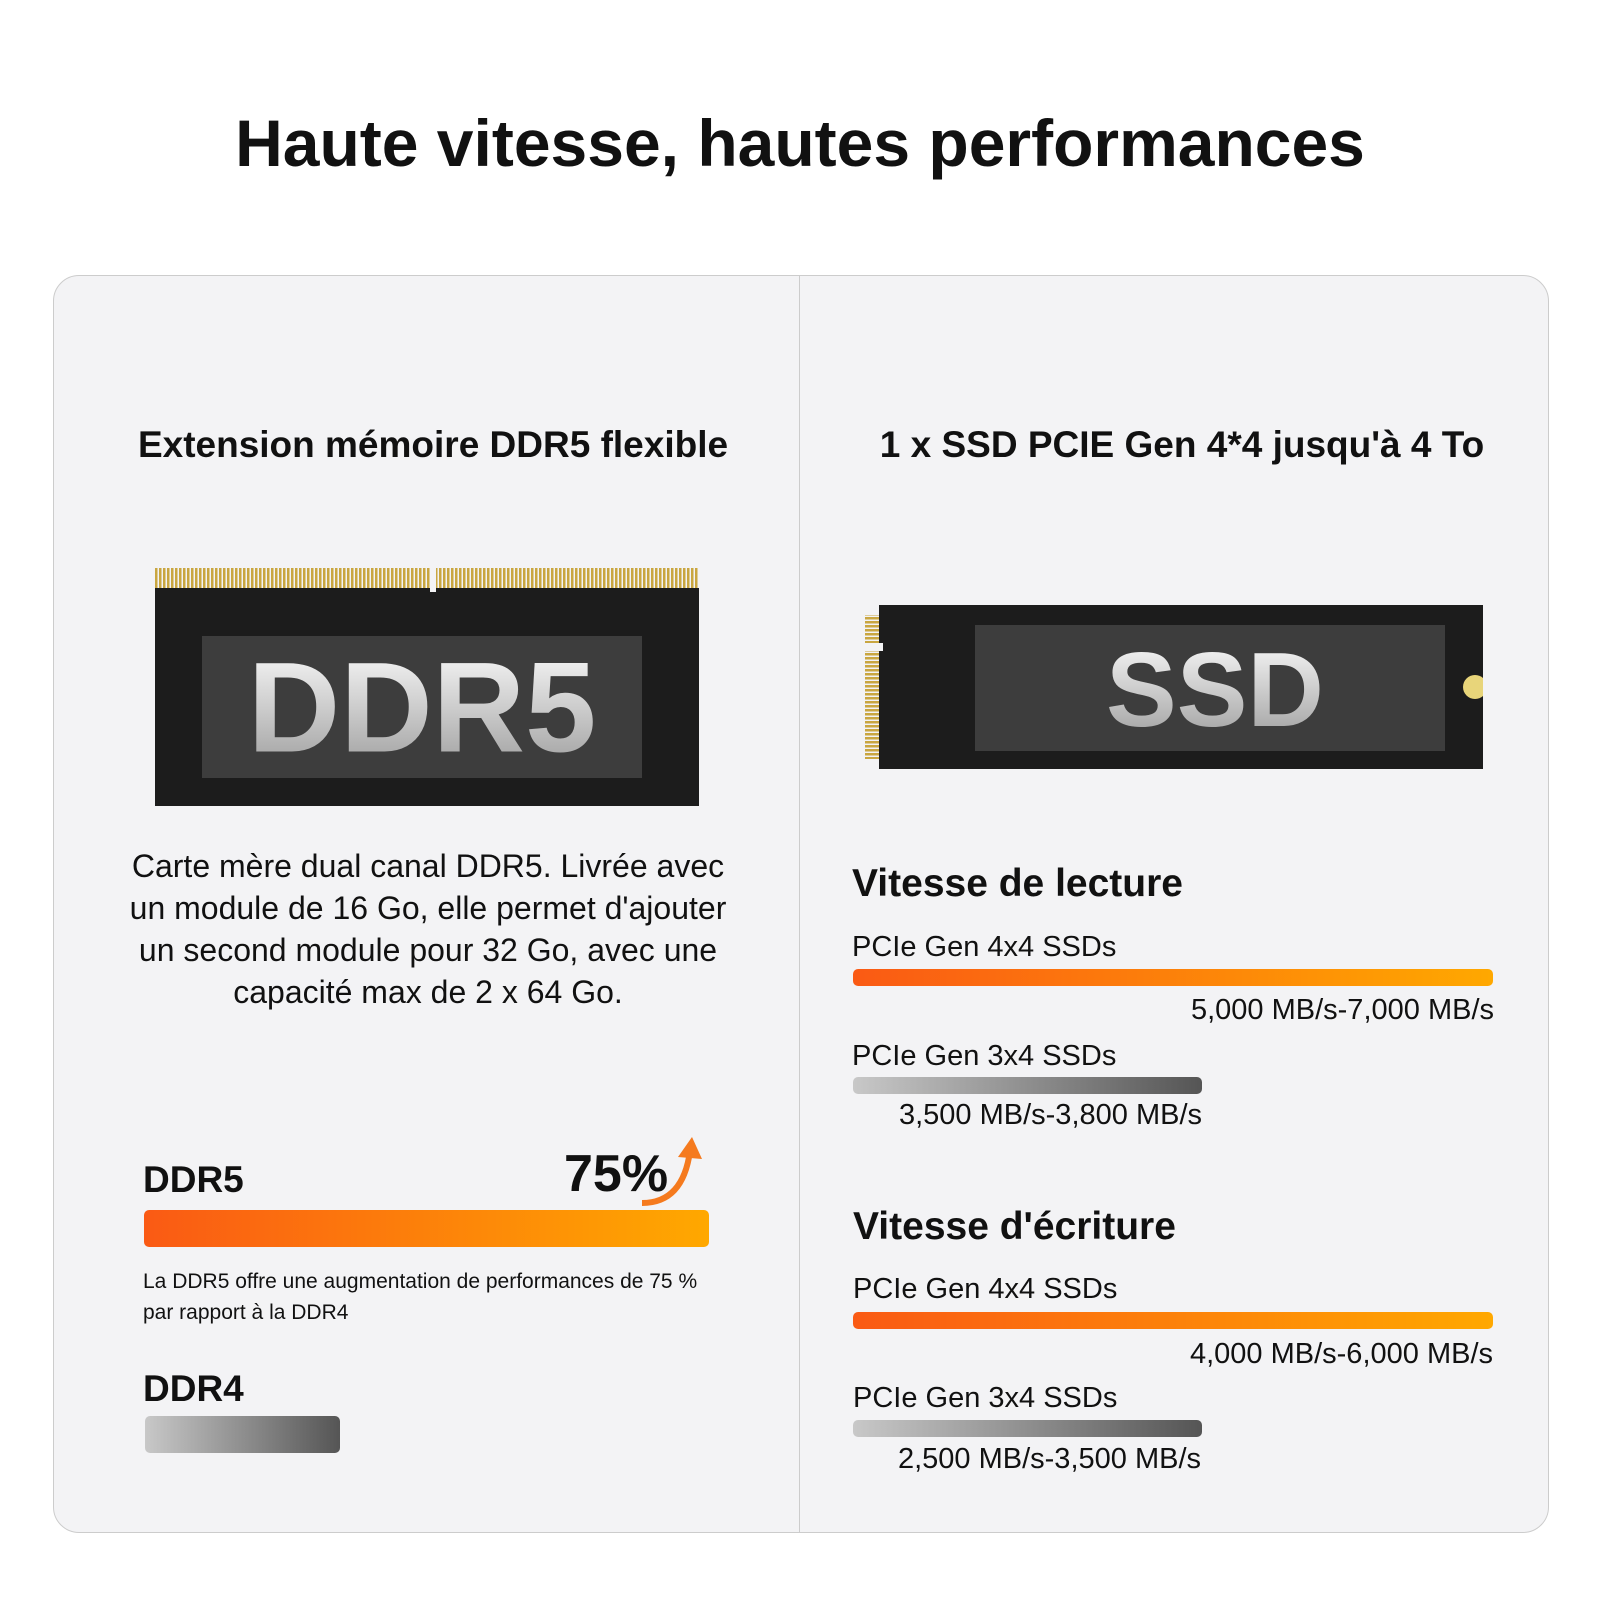 This screenshot has width=1600, height=1600. Describe the element at coordinates (422, 708) in the screenshot. I see `chip-label: DDR5` at that location.